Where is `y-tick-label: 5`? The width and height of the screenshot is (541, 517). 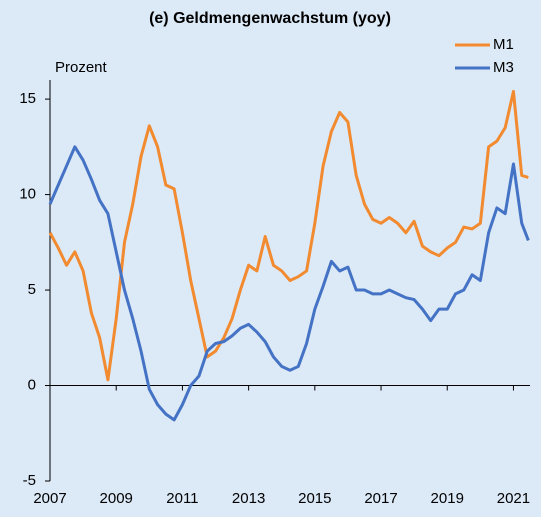 y-tick-label: 5 is located at coordinates (32, 289).